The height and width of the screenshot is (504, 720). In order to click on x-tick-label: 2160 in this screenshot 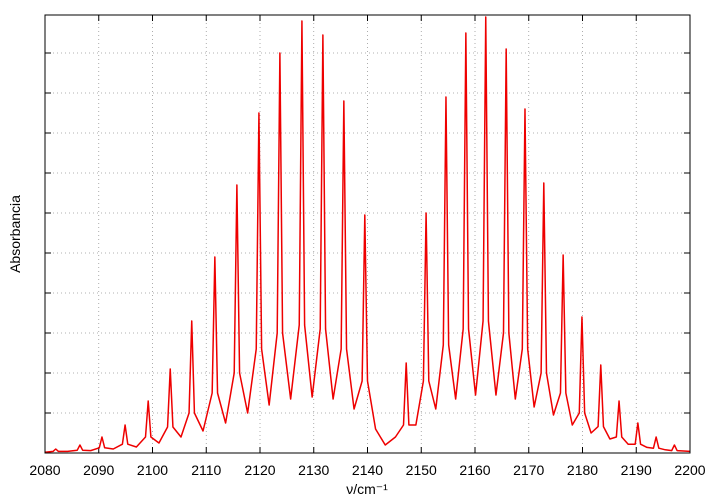, I will do `click(474, 470)`.